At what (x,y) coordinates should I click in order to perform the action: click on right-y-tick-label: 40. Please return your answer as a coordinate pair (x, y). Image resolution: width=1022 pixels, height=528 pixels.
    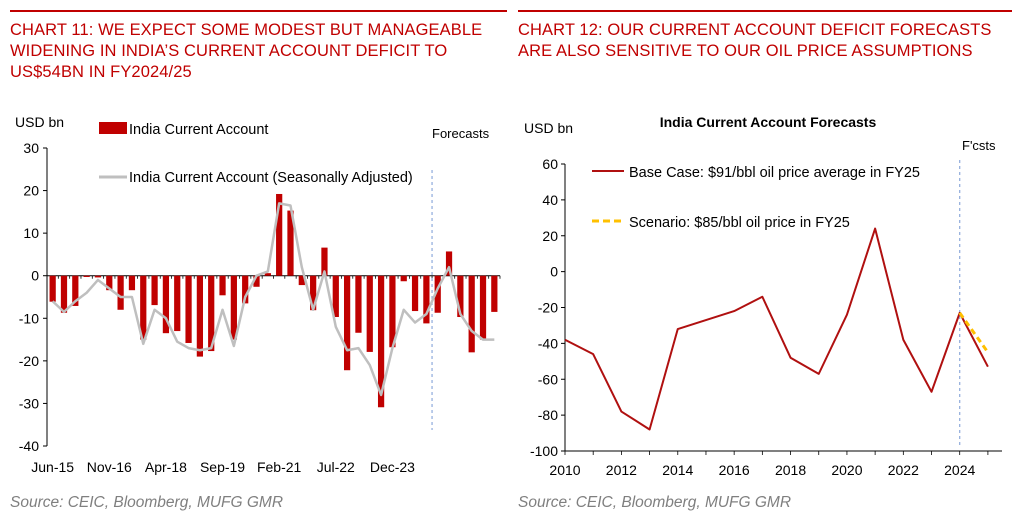
    Looking at the image, I should click on (550, 200).